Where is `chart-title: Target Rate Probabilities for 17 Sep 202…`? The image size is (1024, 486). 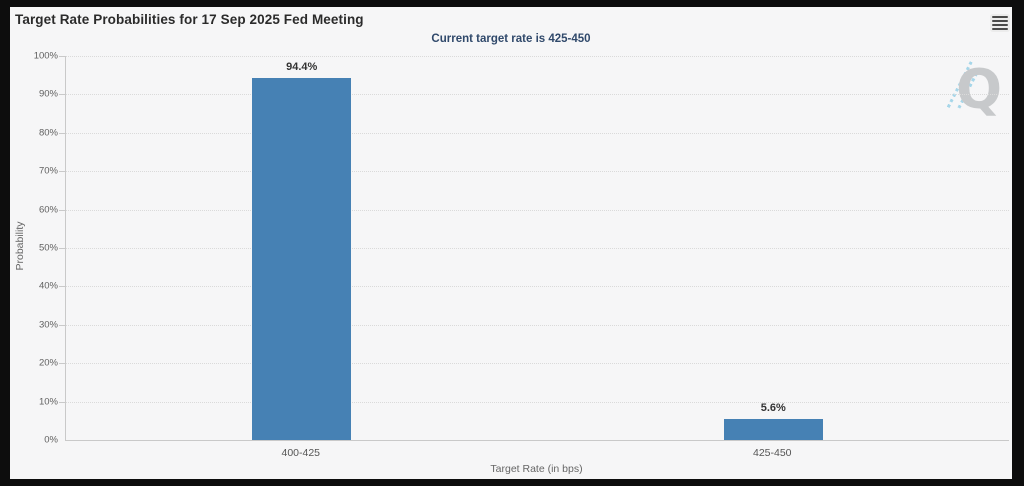 chart-title: Target Rate Probabilities for 17 Sep 202… is located at coordinates (189, 19).